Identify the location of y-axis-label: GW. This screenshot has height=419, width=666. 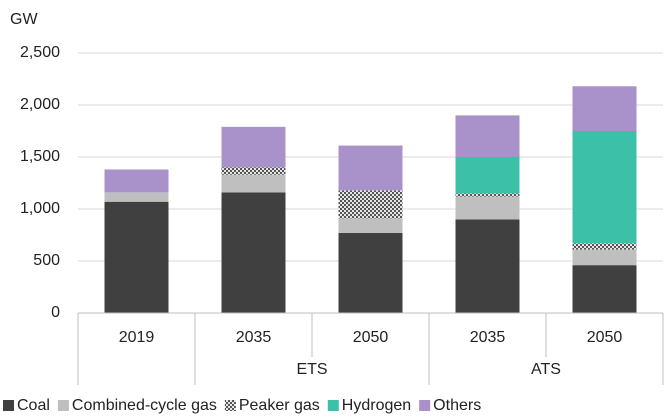
(24, 19).